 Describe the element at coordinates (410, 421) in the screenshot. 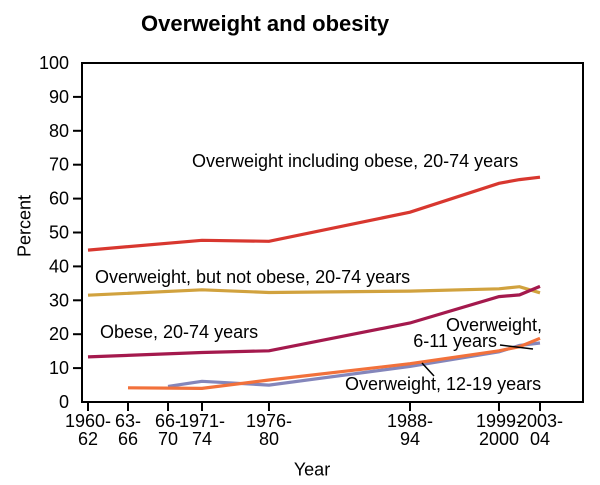

I see `x-tick-label: 1988-` at that location.